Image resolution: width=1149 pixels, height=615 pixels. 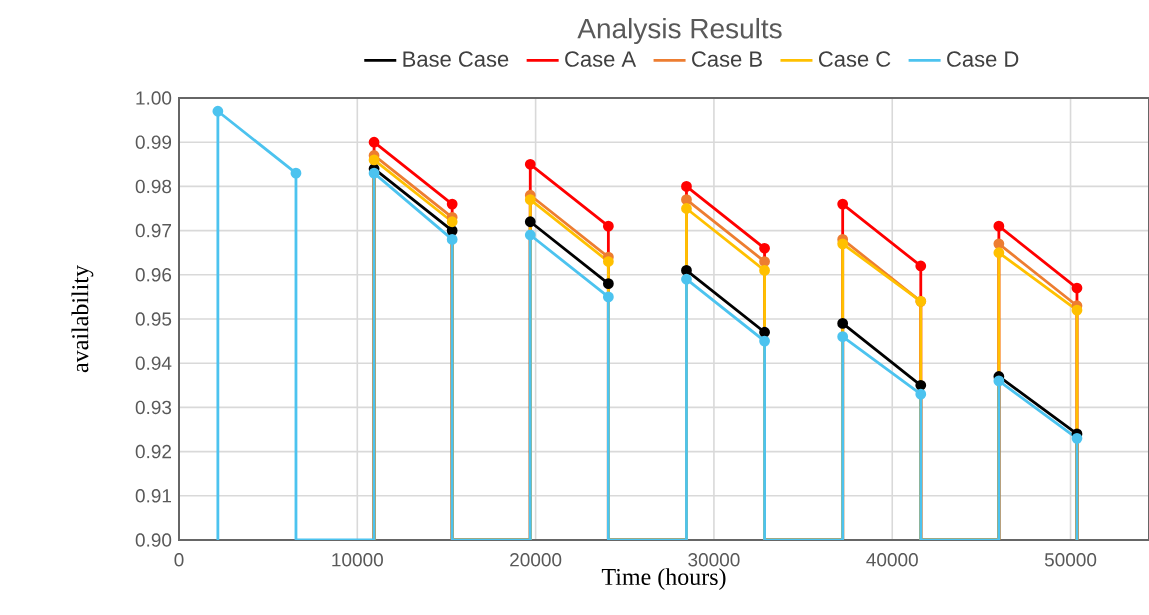 I want to click on x-tick-label: 40000, so click(x=892, y=560).